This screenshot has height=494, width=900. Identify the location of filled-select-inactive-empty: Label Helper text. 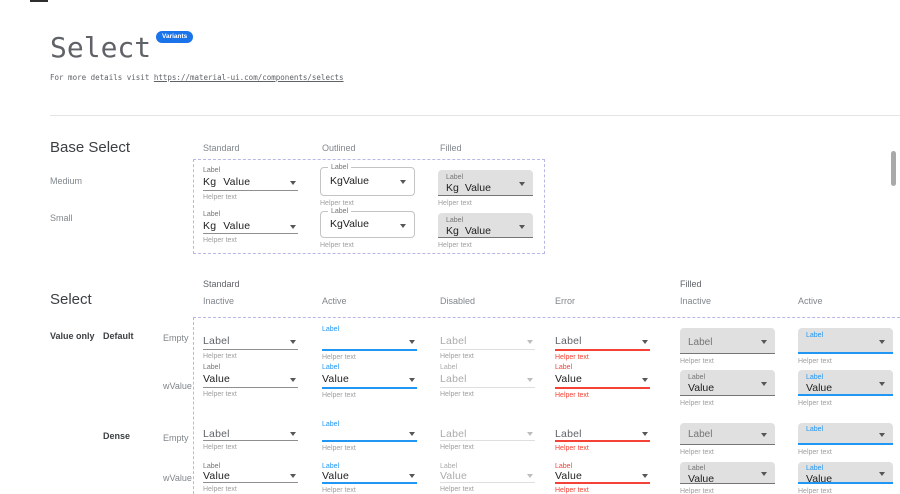
(727, 346).